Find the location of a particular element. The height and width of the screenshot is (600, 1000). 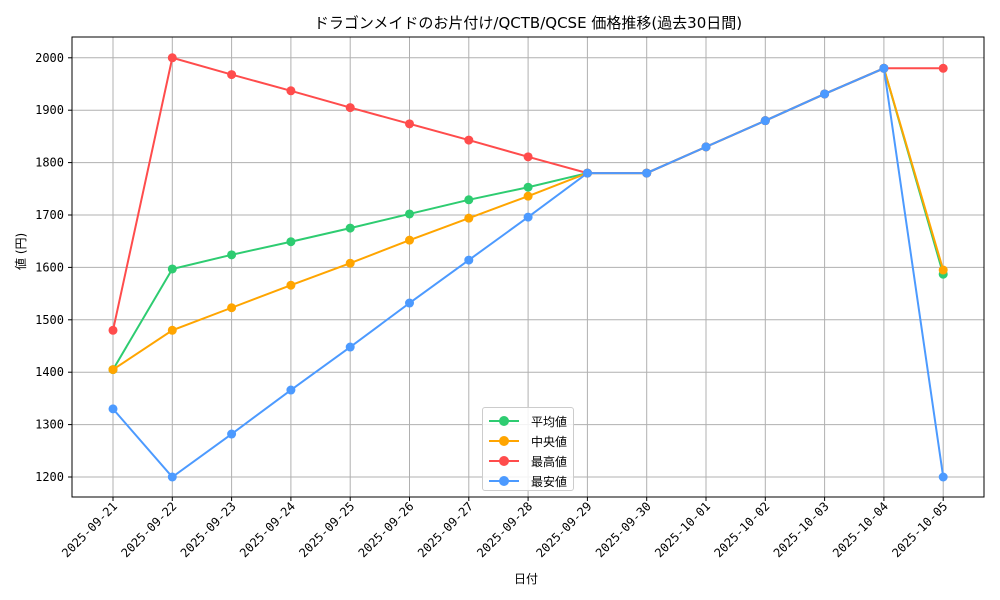

x-tick-label: 2025-10-02 is located at coordinates (741, 529).